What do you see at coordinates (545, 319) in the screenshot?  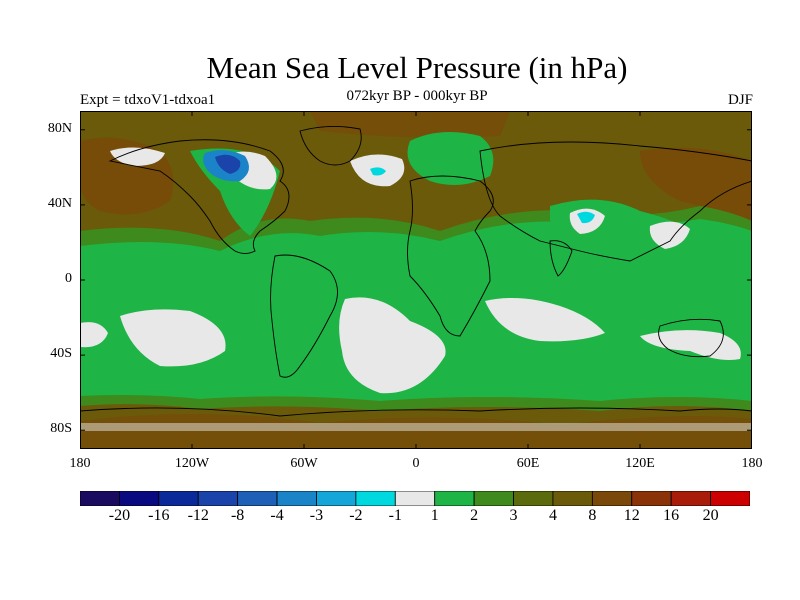 I see `field-white-indian` at bounding box center [545, 319].